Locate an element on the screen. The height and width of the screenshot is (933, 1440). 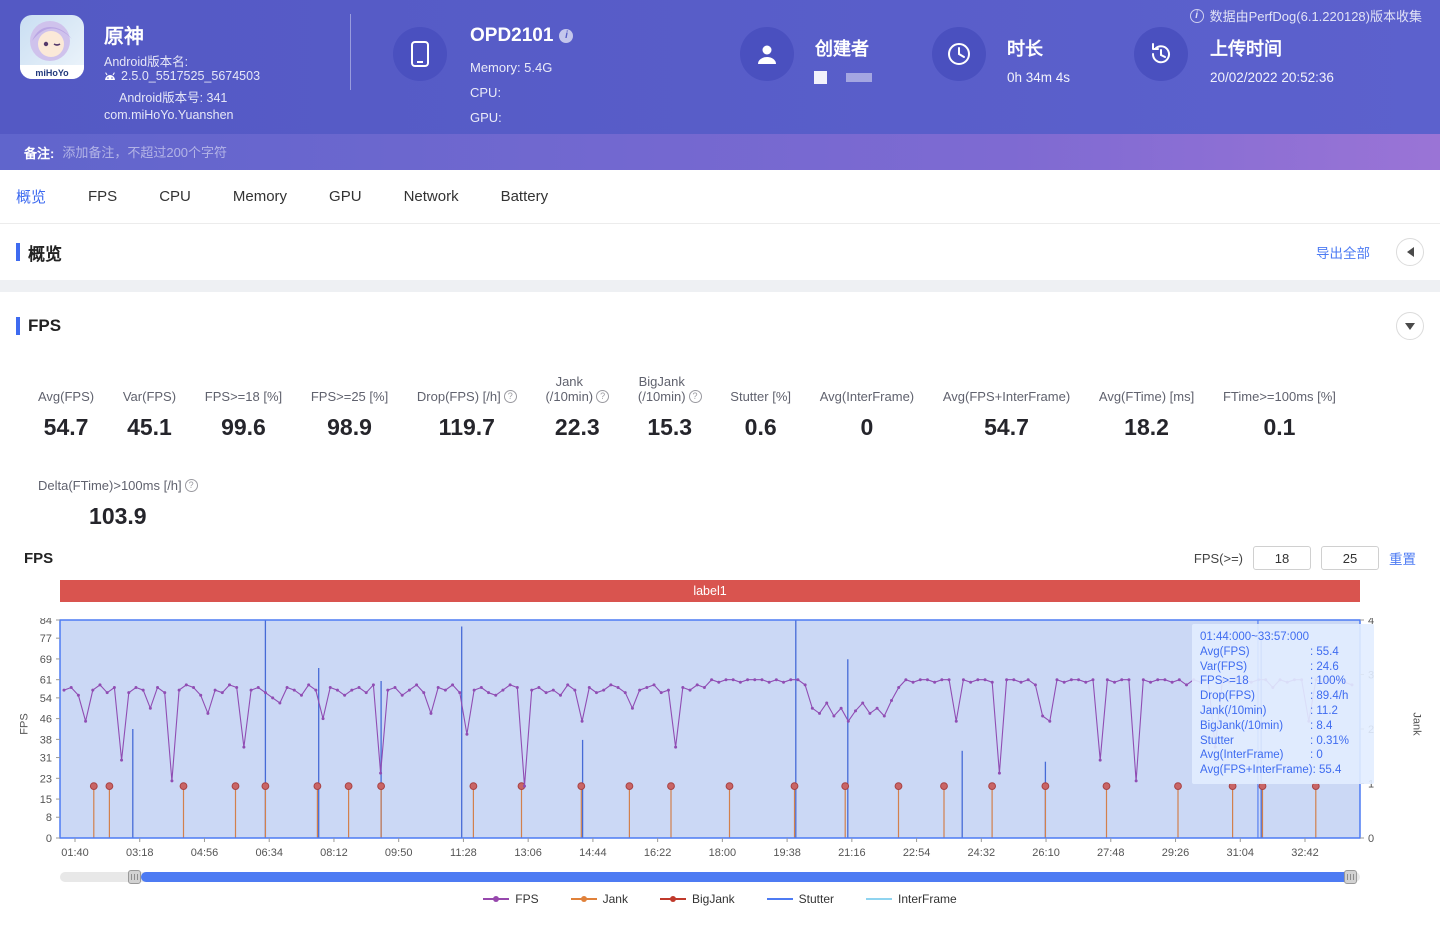
legend-InterFrame: InterFrame is located at coordinates (911, 899).